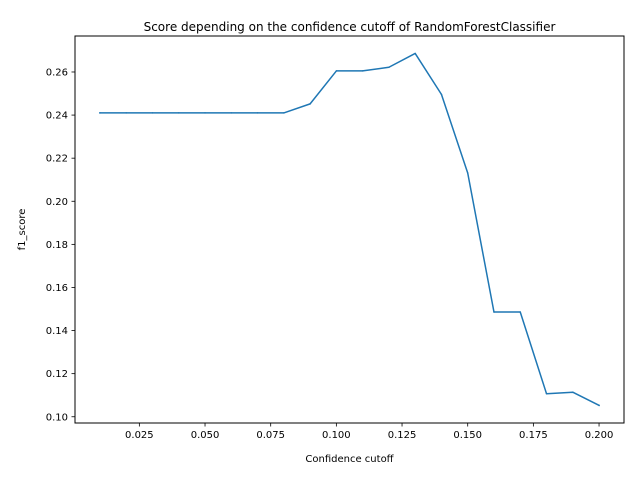  Describe the element at coordinates (57, 159) in the screenshot. I see `y-tick-label: 0.22` at that location.